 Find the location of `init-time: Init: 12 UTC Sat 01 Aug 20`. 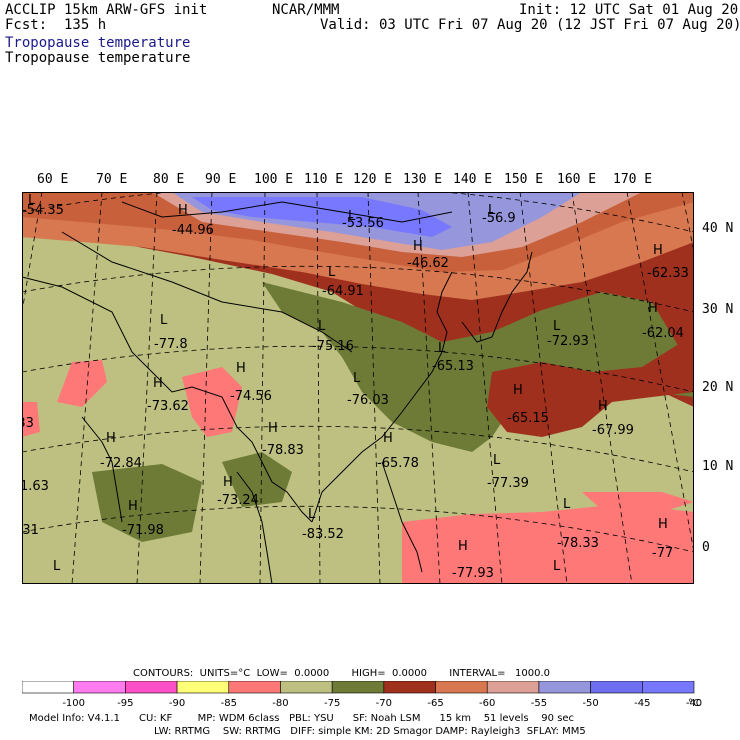

init-time: Init: 12 UTC Sat 01 Aug 20 is located at coordinates (629, 10).